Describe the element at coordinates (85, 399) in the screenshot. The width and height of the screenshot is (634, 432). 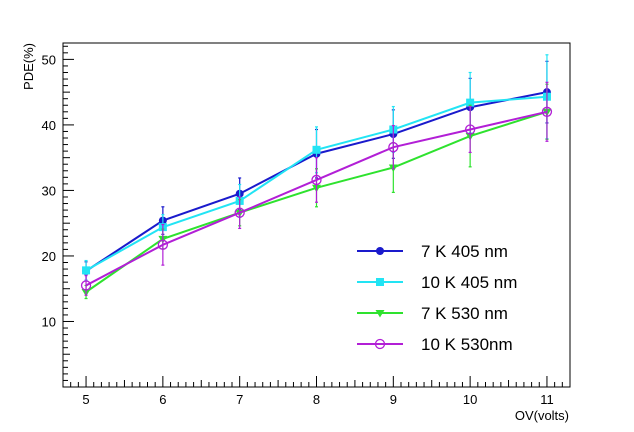
I see `x-tick-label: 5` at that location.